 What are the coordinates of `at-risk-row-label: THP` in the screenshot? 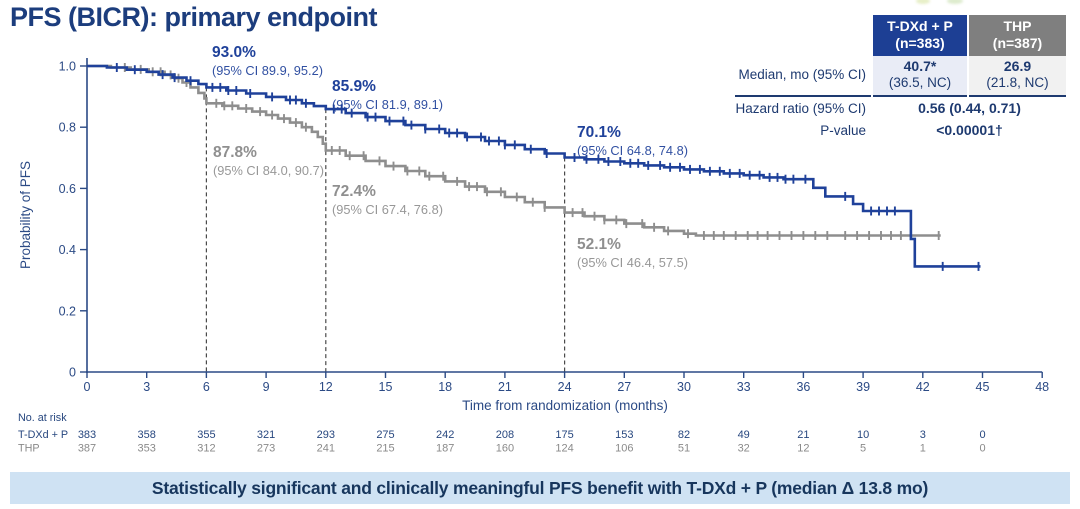 It's located at (29, 449).